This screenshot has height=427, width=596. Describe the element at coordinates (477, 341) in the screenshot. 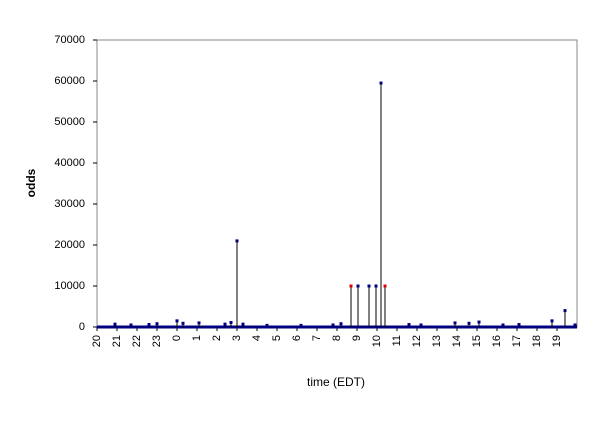

I see `x-tick-label: 15` at that location.